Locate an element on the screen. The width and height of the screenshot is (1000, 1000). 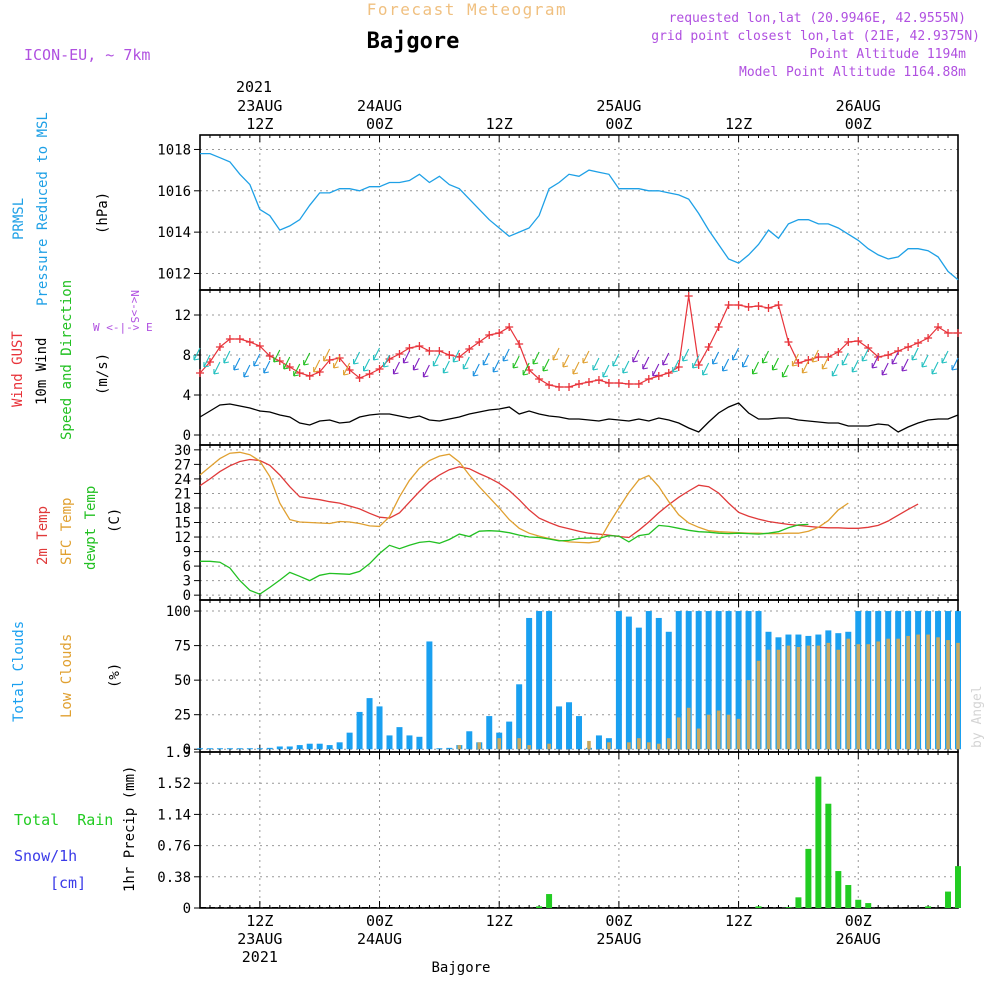
cloud-labels: Total Clouds Low Clouds (%) is located at coordinates (67, 671).